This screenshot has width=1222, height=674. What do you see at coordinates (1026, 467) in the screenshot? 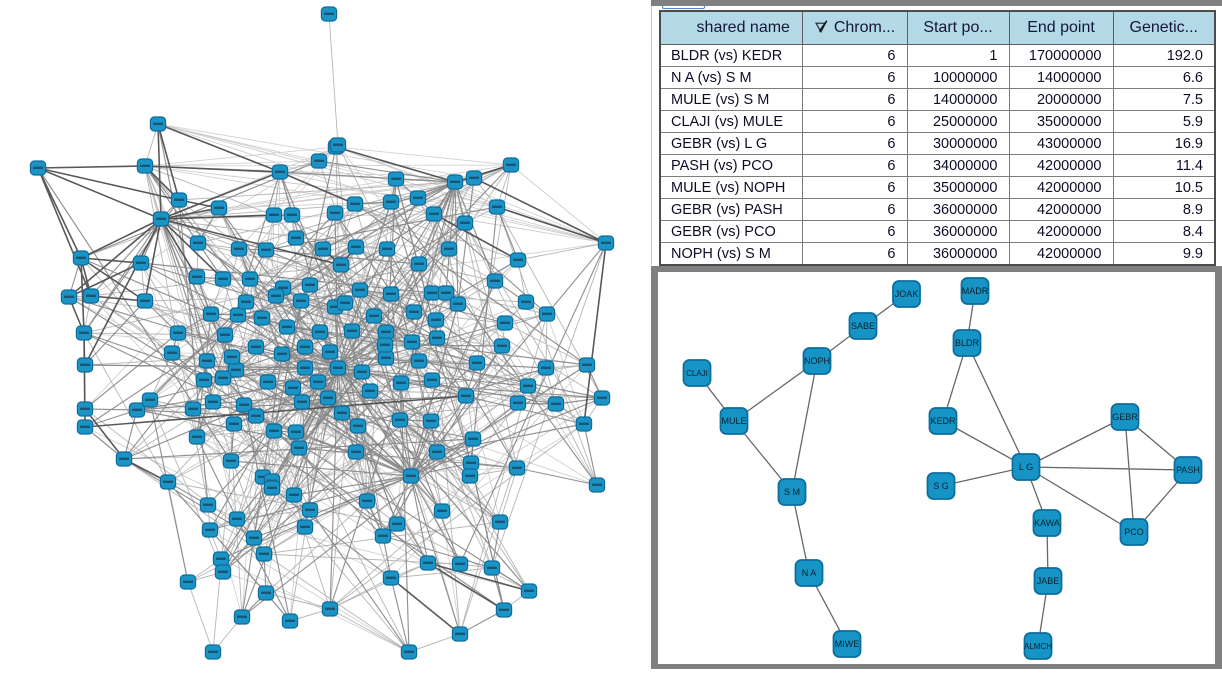
I see `svg-text: L G` at bounding box center [1026, 467].